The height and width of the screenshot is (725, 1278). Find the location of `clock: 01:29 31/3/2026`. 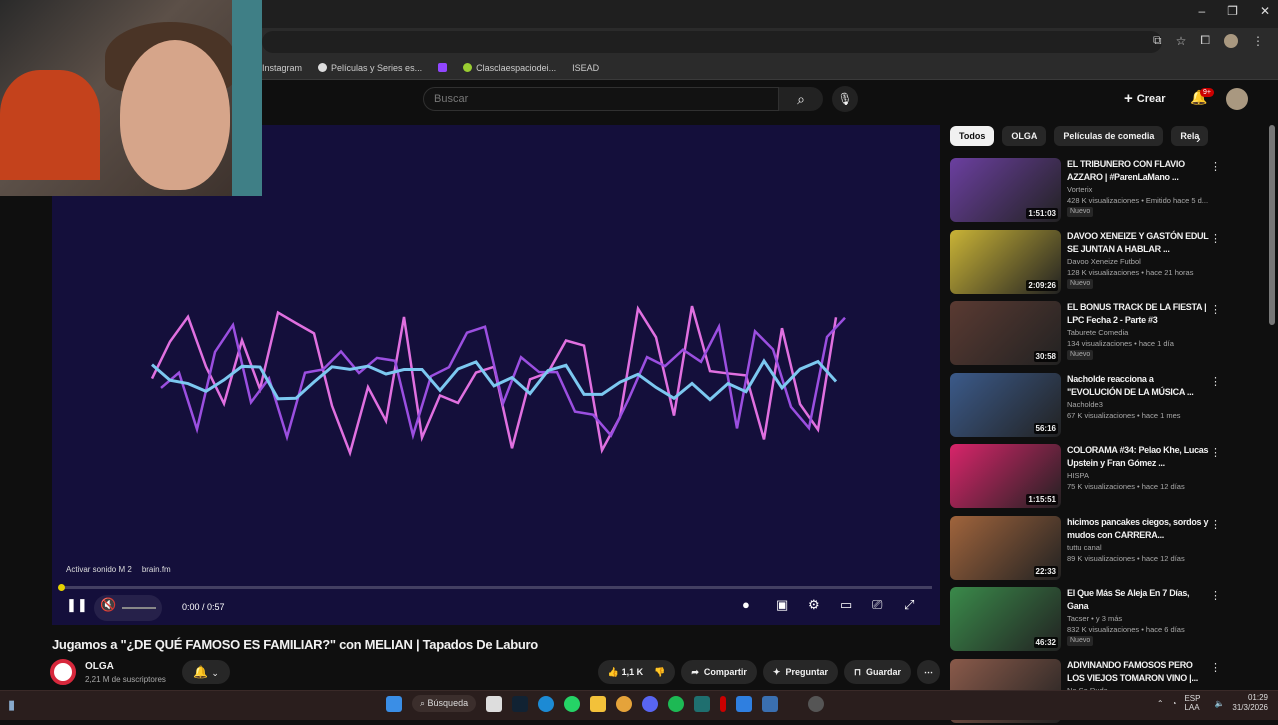

clock: 01:29 31/3/2026 is located at coordinates (1250, 702).